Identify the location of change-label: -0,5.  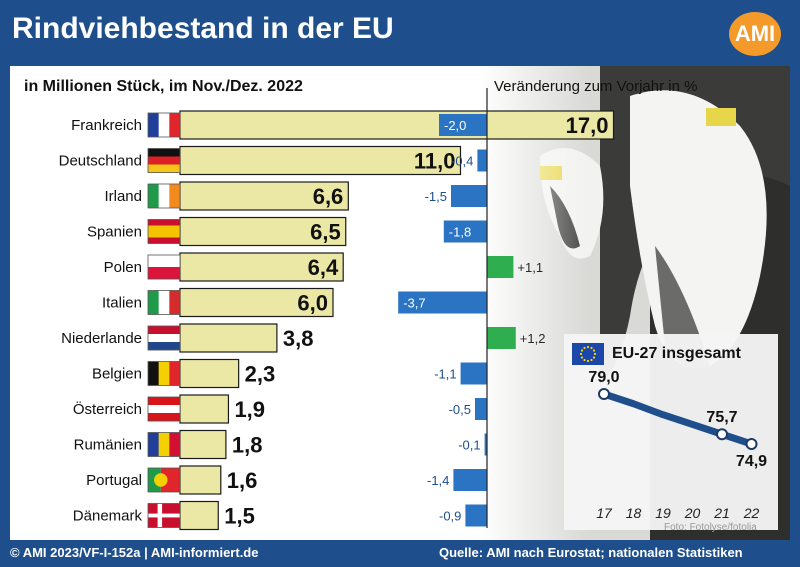
(460, 409).